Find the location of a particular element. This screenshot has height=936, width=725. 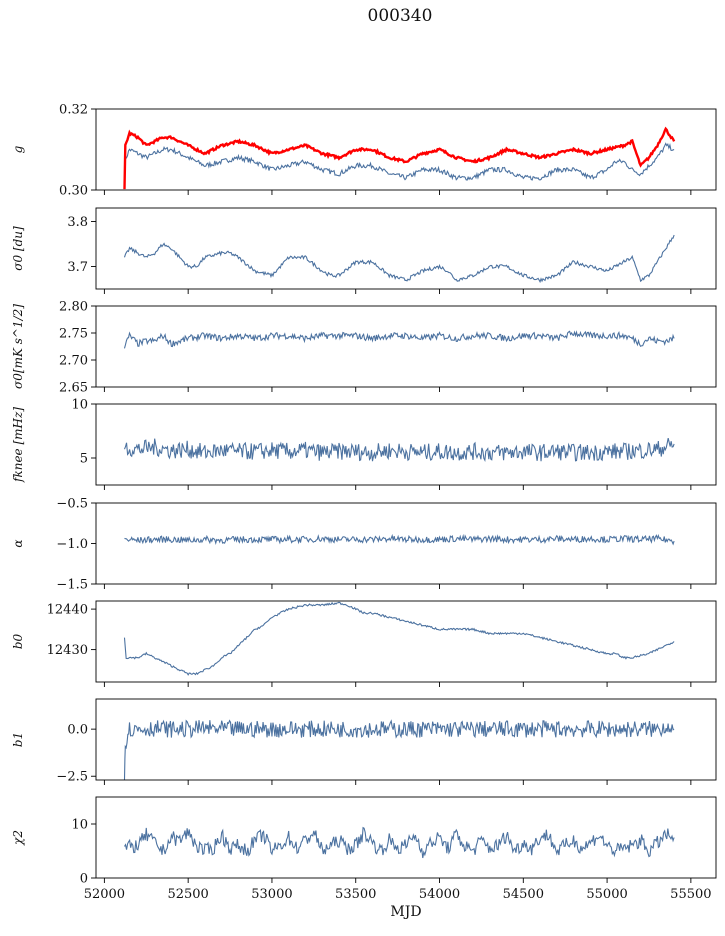

panel-frame-sigma0-mK is located at coordinates (406, 346).